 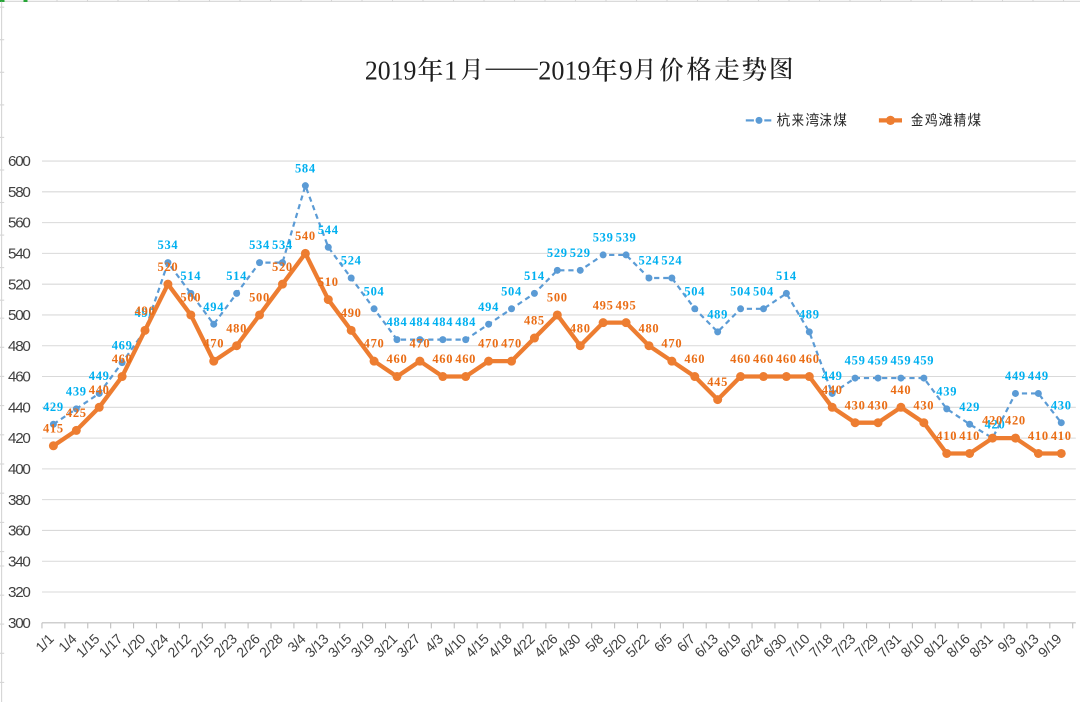 I want to click on svg-text: 380, so click(x=19, y=500).